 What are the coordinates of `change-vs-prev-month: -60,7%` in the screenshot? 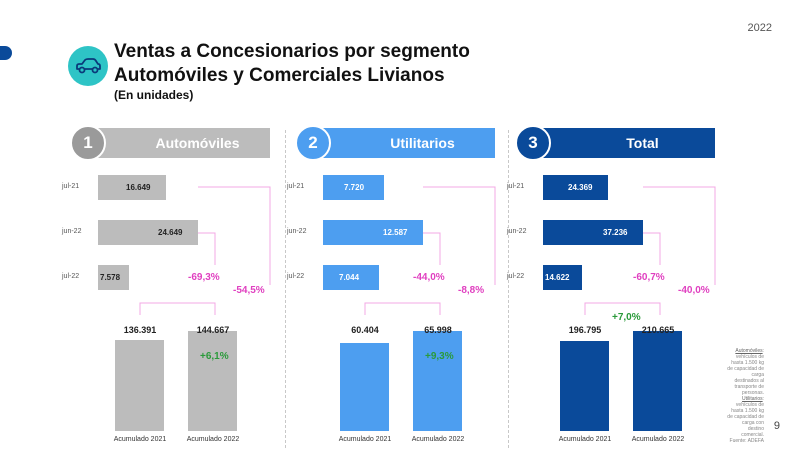 It's located at (649, 277).